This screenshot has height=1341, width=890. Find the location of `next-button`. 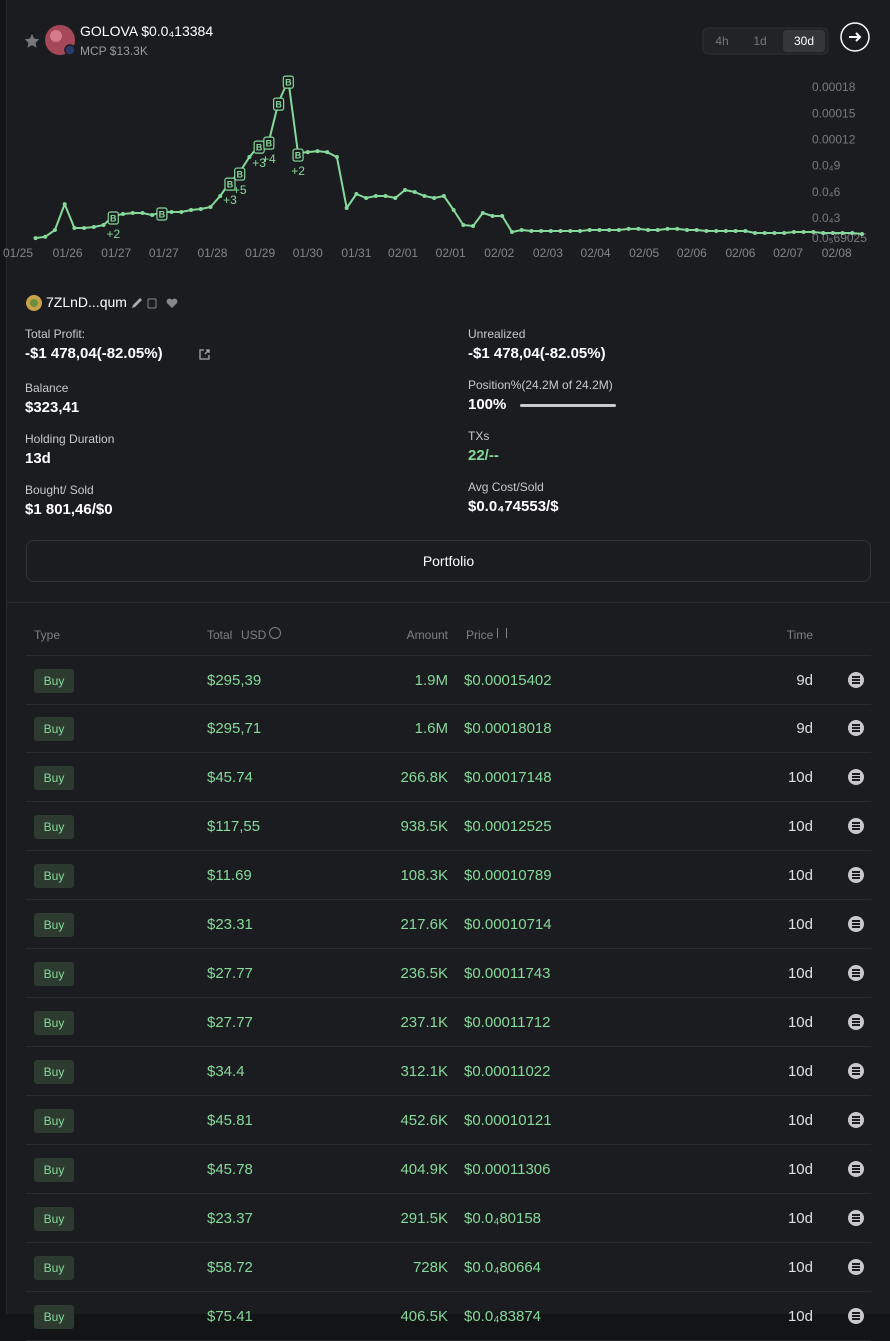

next-button is located at coordinates (855, 37).